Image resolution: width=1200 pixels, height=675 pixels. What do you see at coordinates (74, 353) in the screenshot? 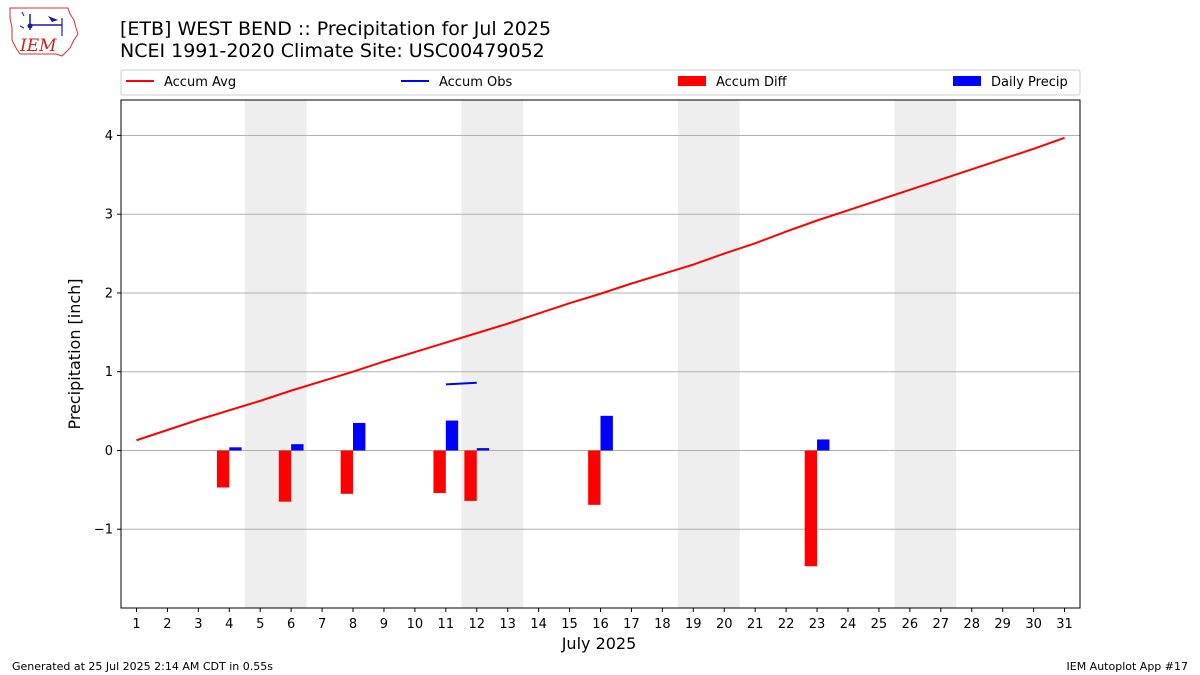
I see `y-axis-label: Precipitation [inch]` at bounding box center [74, 353].